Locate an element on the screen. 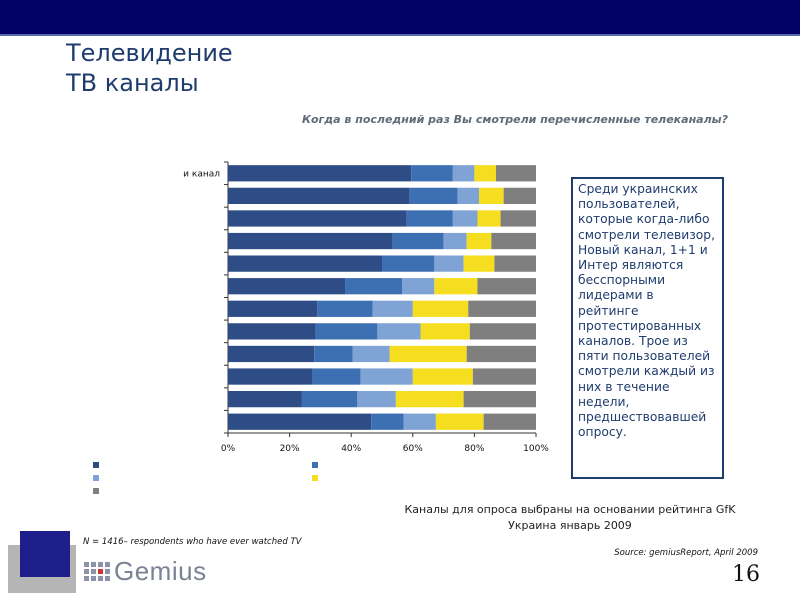 The width and height of the screenshot is (800, 600). gemius-logo: Gemius is located at coordinates (145, 571).